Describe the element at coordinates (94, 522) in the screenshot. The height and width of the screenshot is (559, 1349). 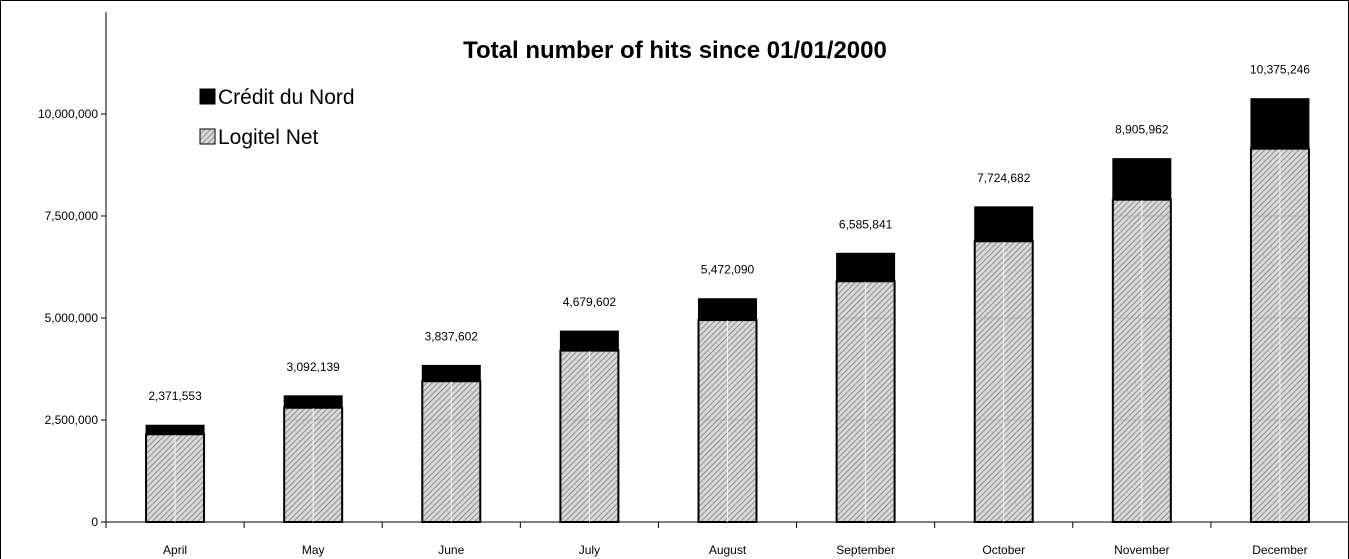
I see `y-tick-label: 0` at that location.